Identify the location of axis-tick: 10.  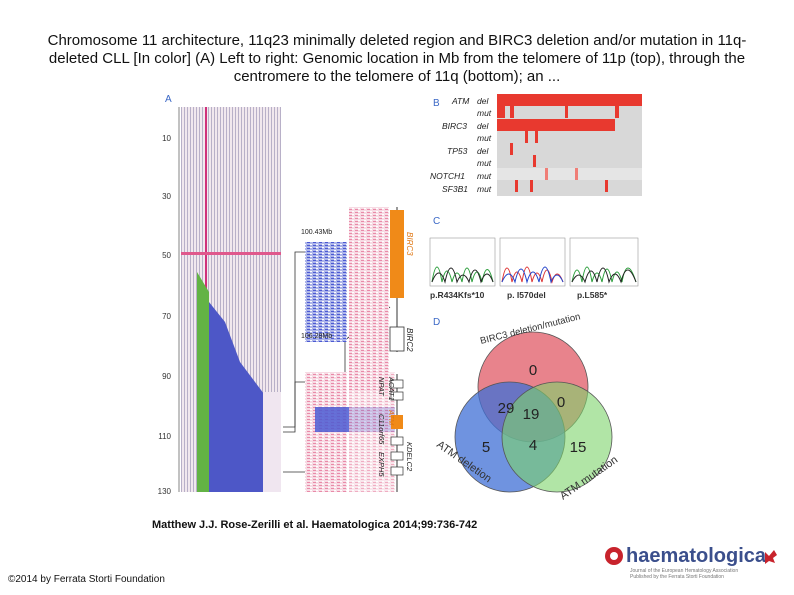
(166, 138).